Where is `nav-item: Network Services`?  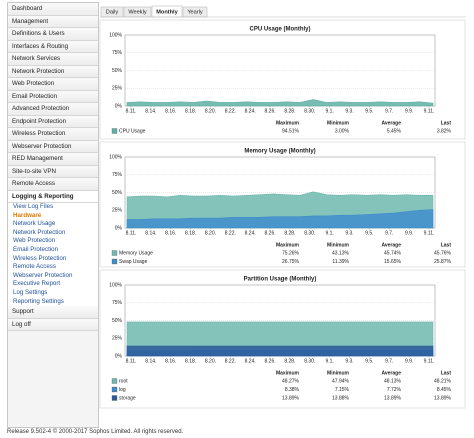 nav-item: Network Services is located at coordinates (53, 59).